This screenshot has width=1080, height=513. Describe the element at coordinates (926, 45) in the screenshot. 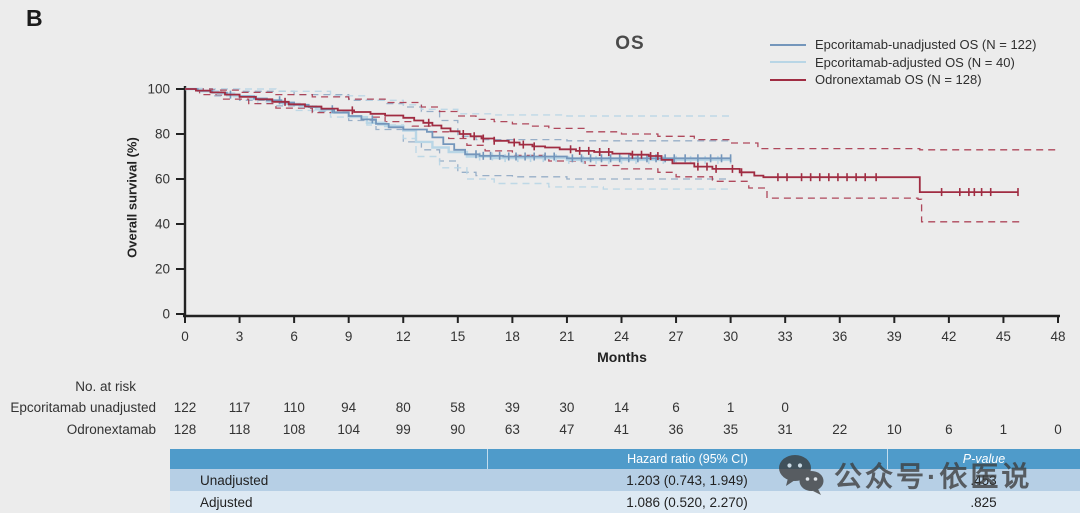

I see `legend-label: Epcoritamab-unadjusted OS (N = 122)` at that location.